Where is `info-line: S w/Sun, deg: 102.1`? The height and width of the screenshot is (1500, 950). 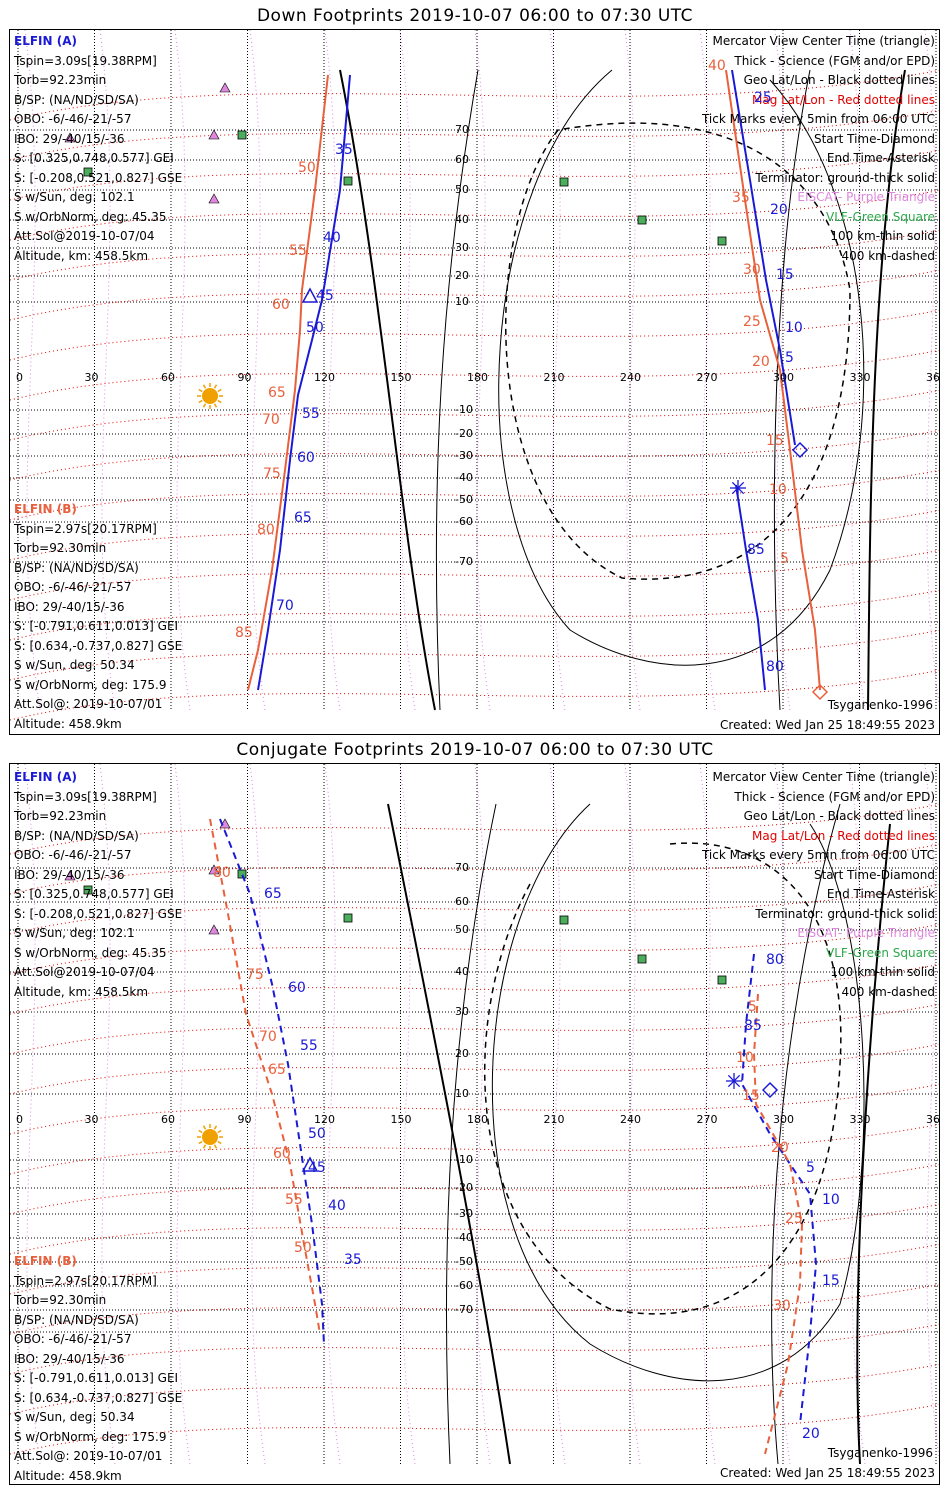
info-line: S w/Sun, deg: 102.1 is located at coordinates (74, 197).